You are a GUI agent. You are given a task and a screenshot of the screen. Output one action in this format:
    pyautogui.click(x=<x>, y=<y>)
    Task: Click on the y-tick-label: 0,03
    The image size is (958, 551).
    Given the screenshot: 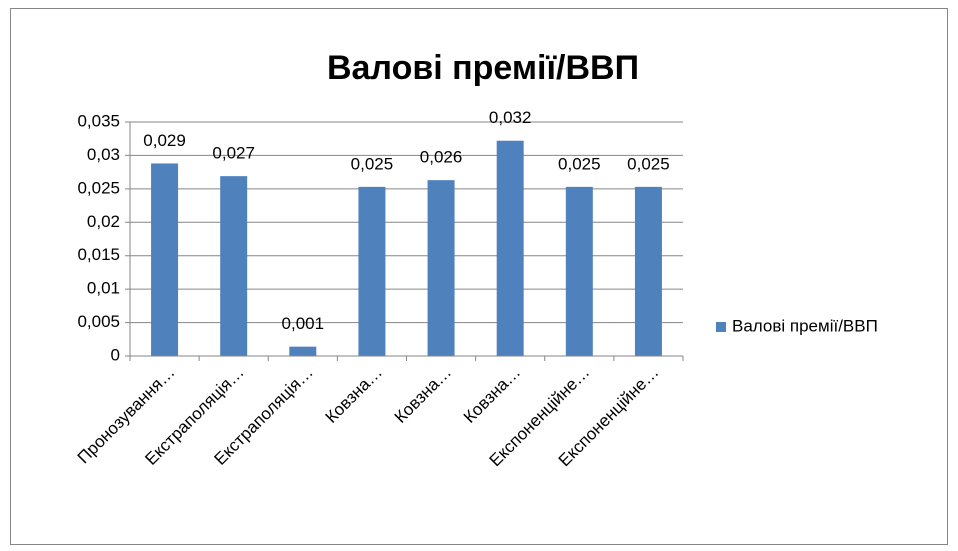 What is the action you would take?
    pyautogui.click(x=103, y=154)
    